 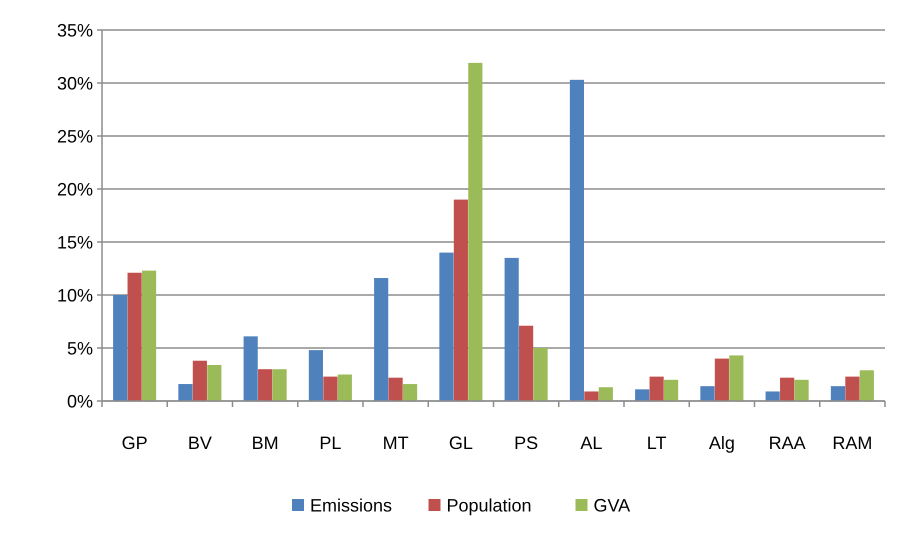 I want to click on x-tick-label: GL, so click(x=460, y=443).